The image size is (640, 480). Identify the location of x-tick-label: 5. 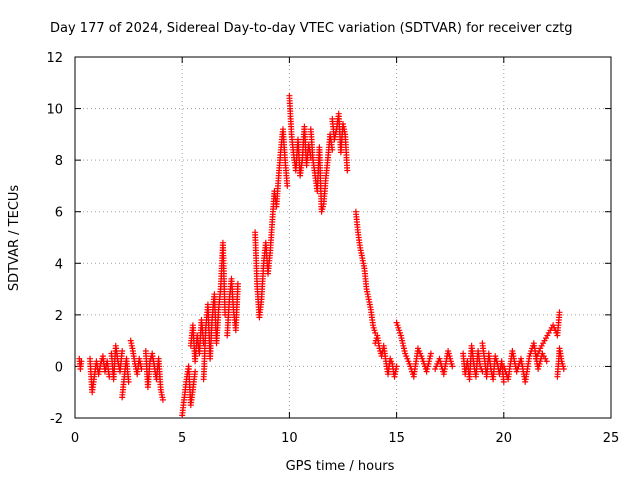
(182, 438).